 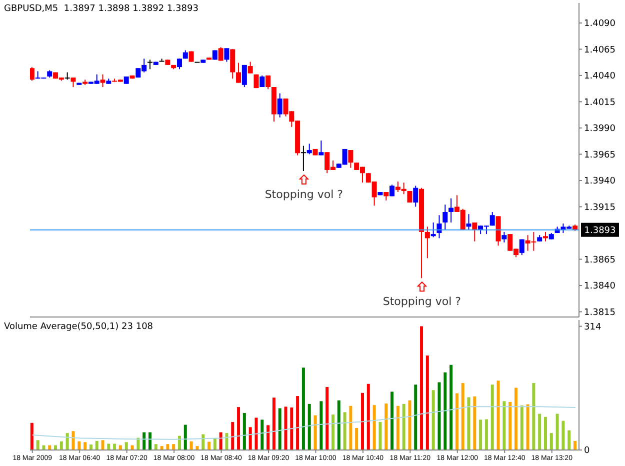 I want to click on line-series, so click(x=304, y=423).